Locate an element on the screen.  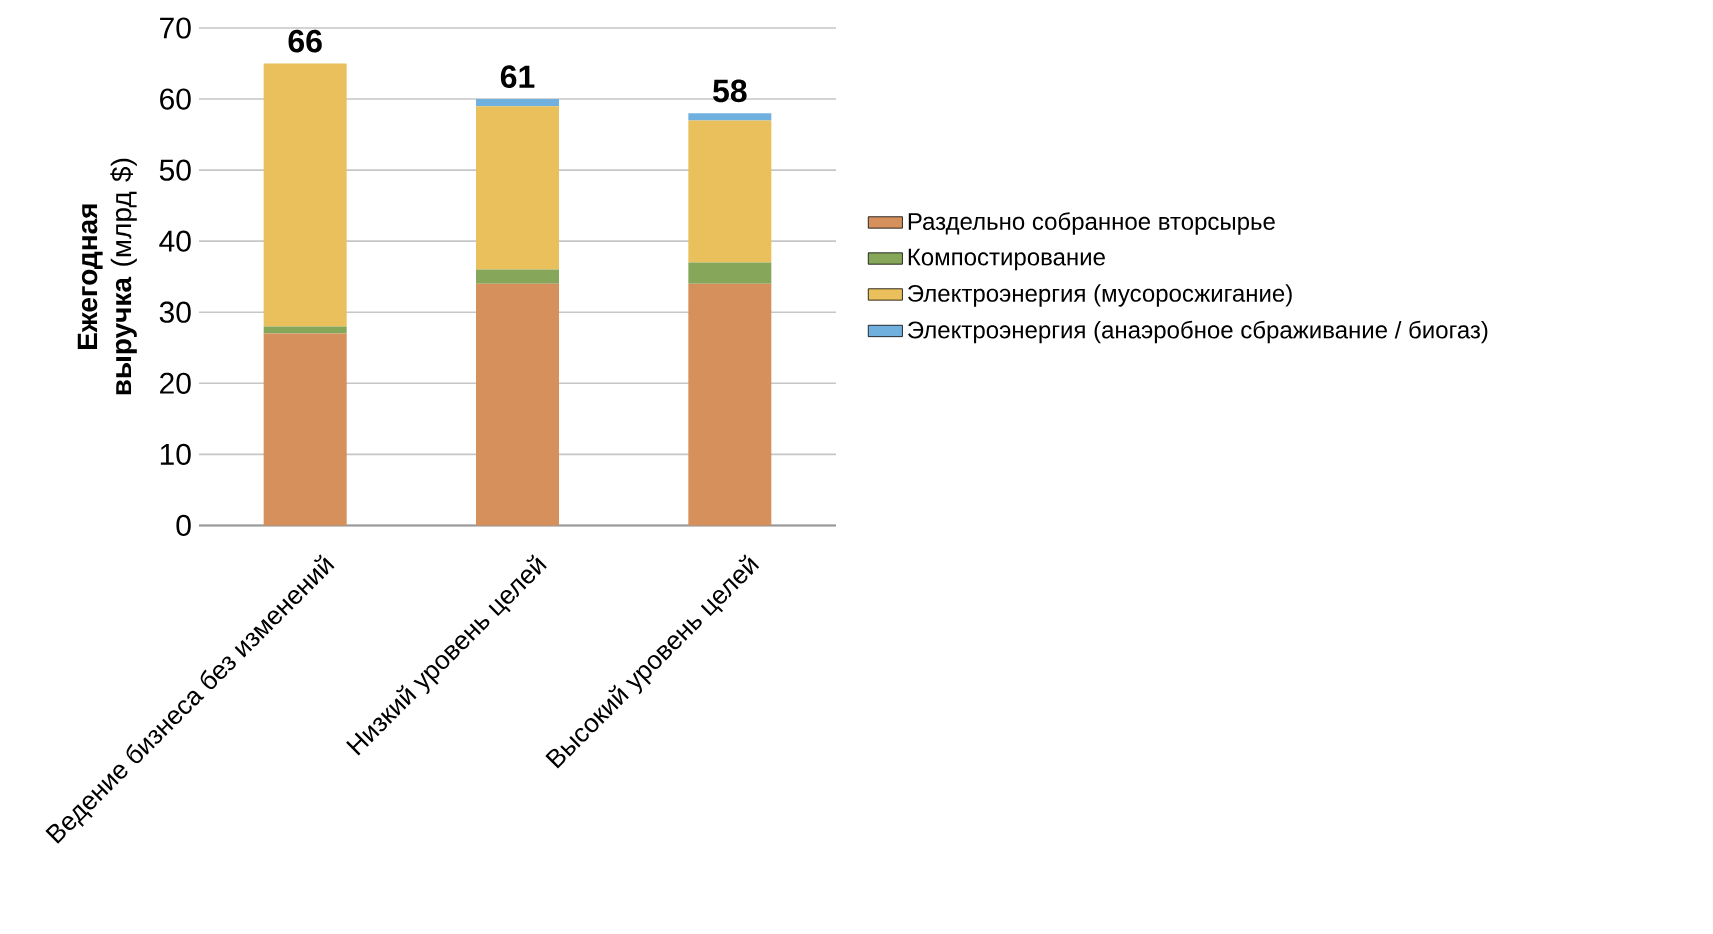
y-tick-label: 50 is located at coordinates (175, 170).